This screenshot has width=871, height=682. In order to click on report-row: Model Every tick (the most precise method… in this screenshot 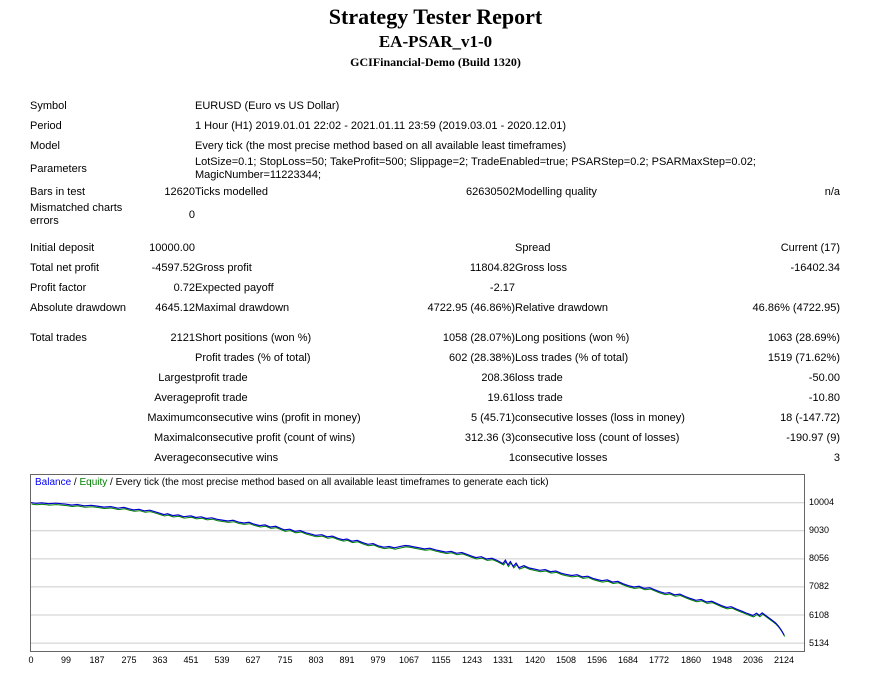, I will do `click(435, 146)`.